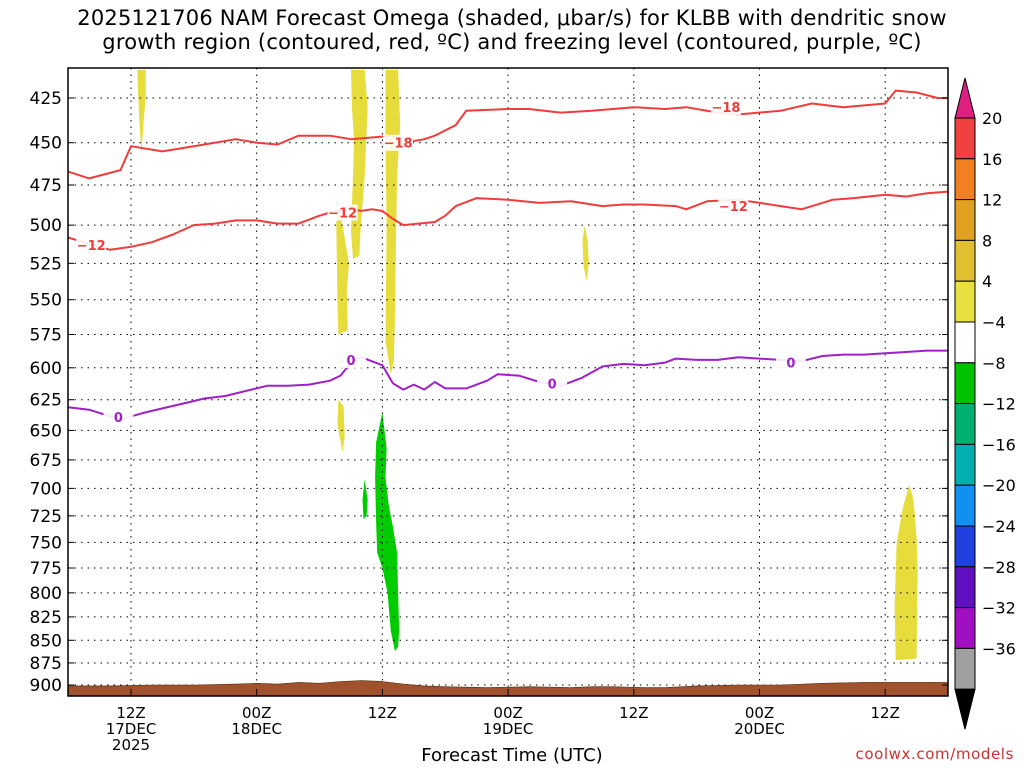 Image resolution: width=1024 pixels, height=768 pixels. Describe the element at coordinates (46, 664) in the screenshot. I see `y-tick-label: 875` at that location.